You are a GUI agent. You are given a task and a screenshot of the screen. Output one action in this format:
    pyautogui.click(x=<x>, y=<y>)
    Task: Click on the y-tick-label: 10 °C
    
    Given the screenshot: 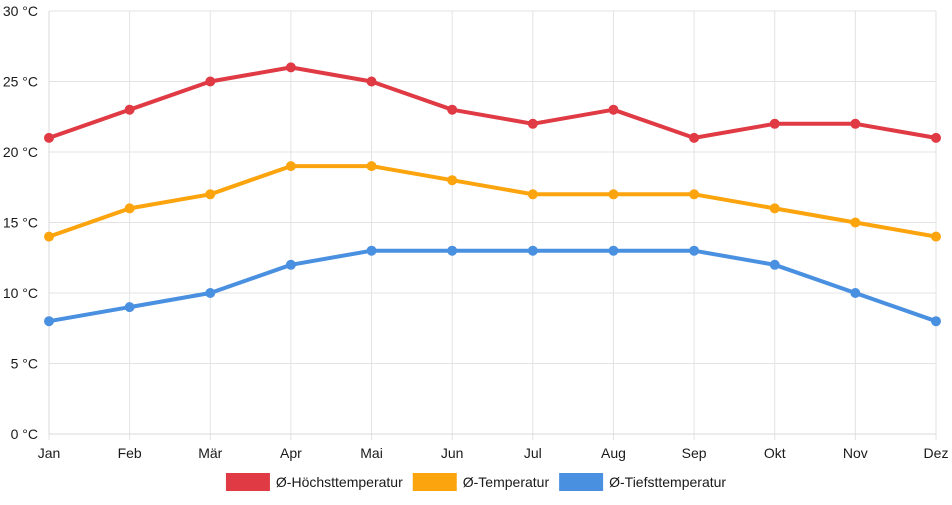 What is the action you would take?
    pyautogui.click(x=20, y=293)
    